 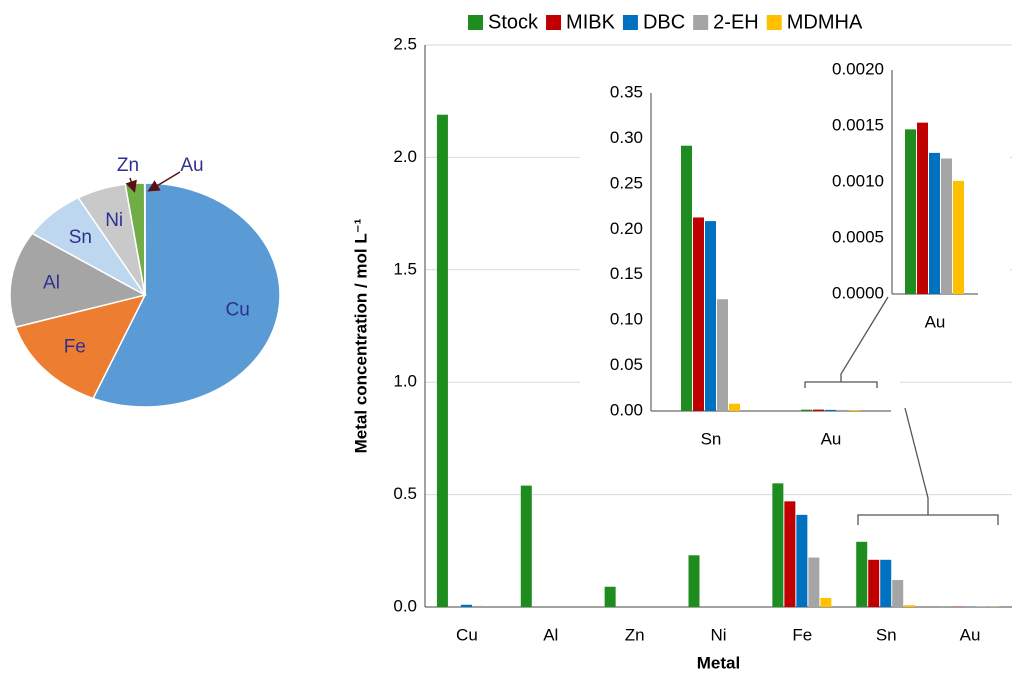 What do you see at coordinates (626, 319) in the screenshot?
I see `y-tick-label: 0.10` at bounding box center [626, 319].